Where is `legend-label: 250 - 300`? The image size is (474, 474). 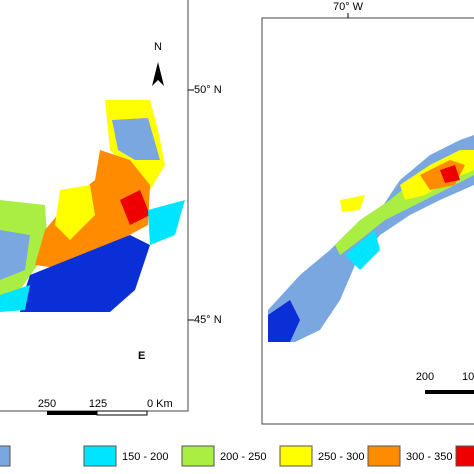 legend-label: 250 - 300 is located at coordinates (341, 457).